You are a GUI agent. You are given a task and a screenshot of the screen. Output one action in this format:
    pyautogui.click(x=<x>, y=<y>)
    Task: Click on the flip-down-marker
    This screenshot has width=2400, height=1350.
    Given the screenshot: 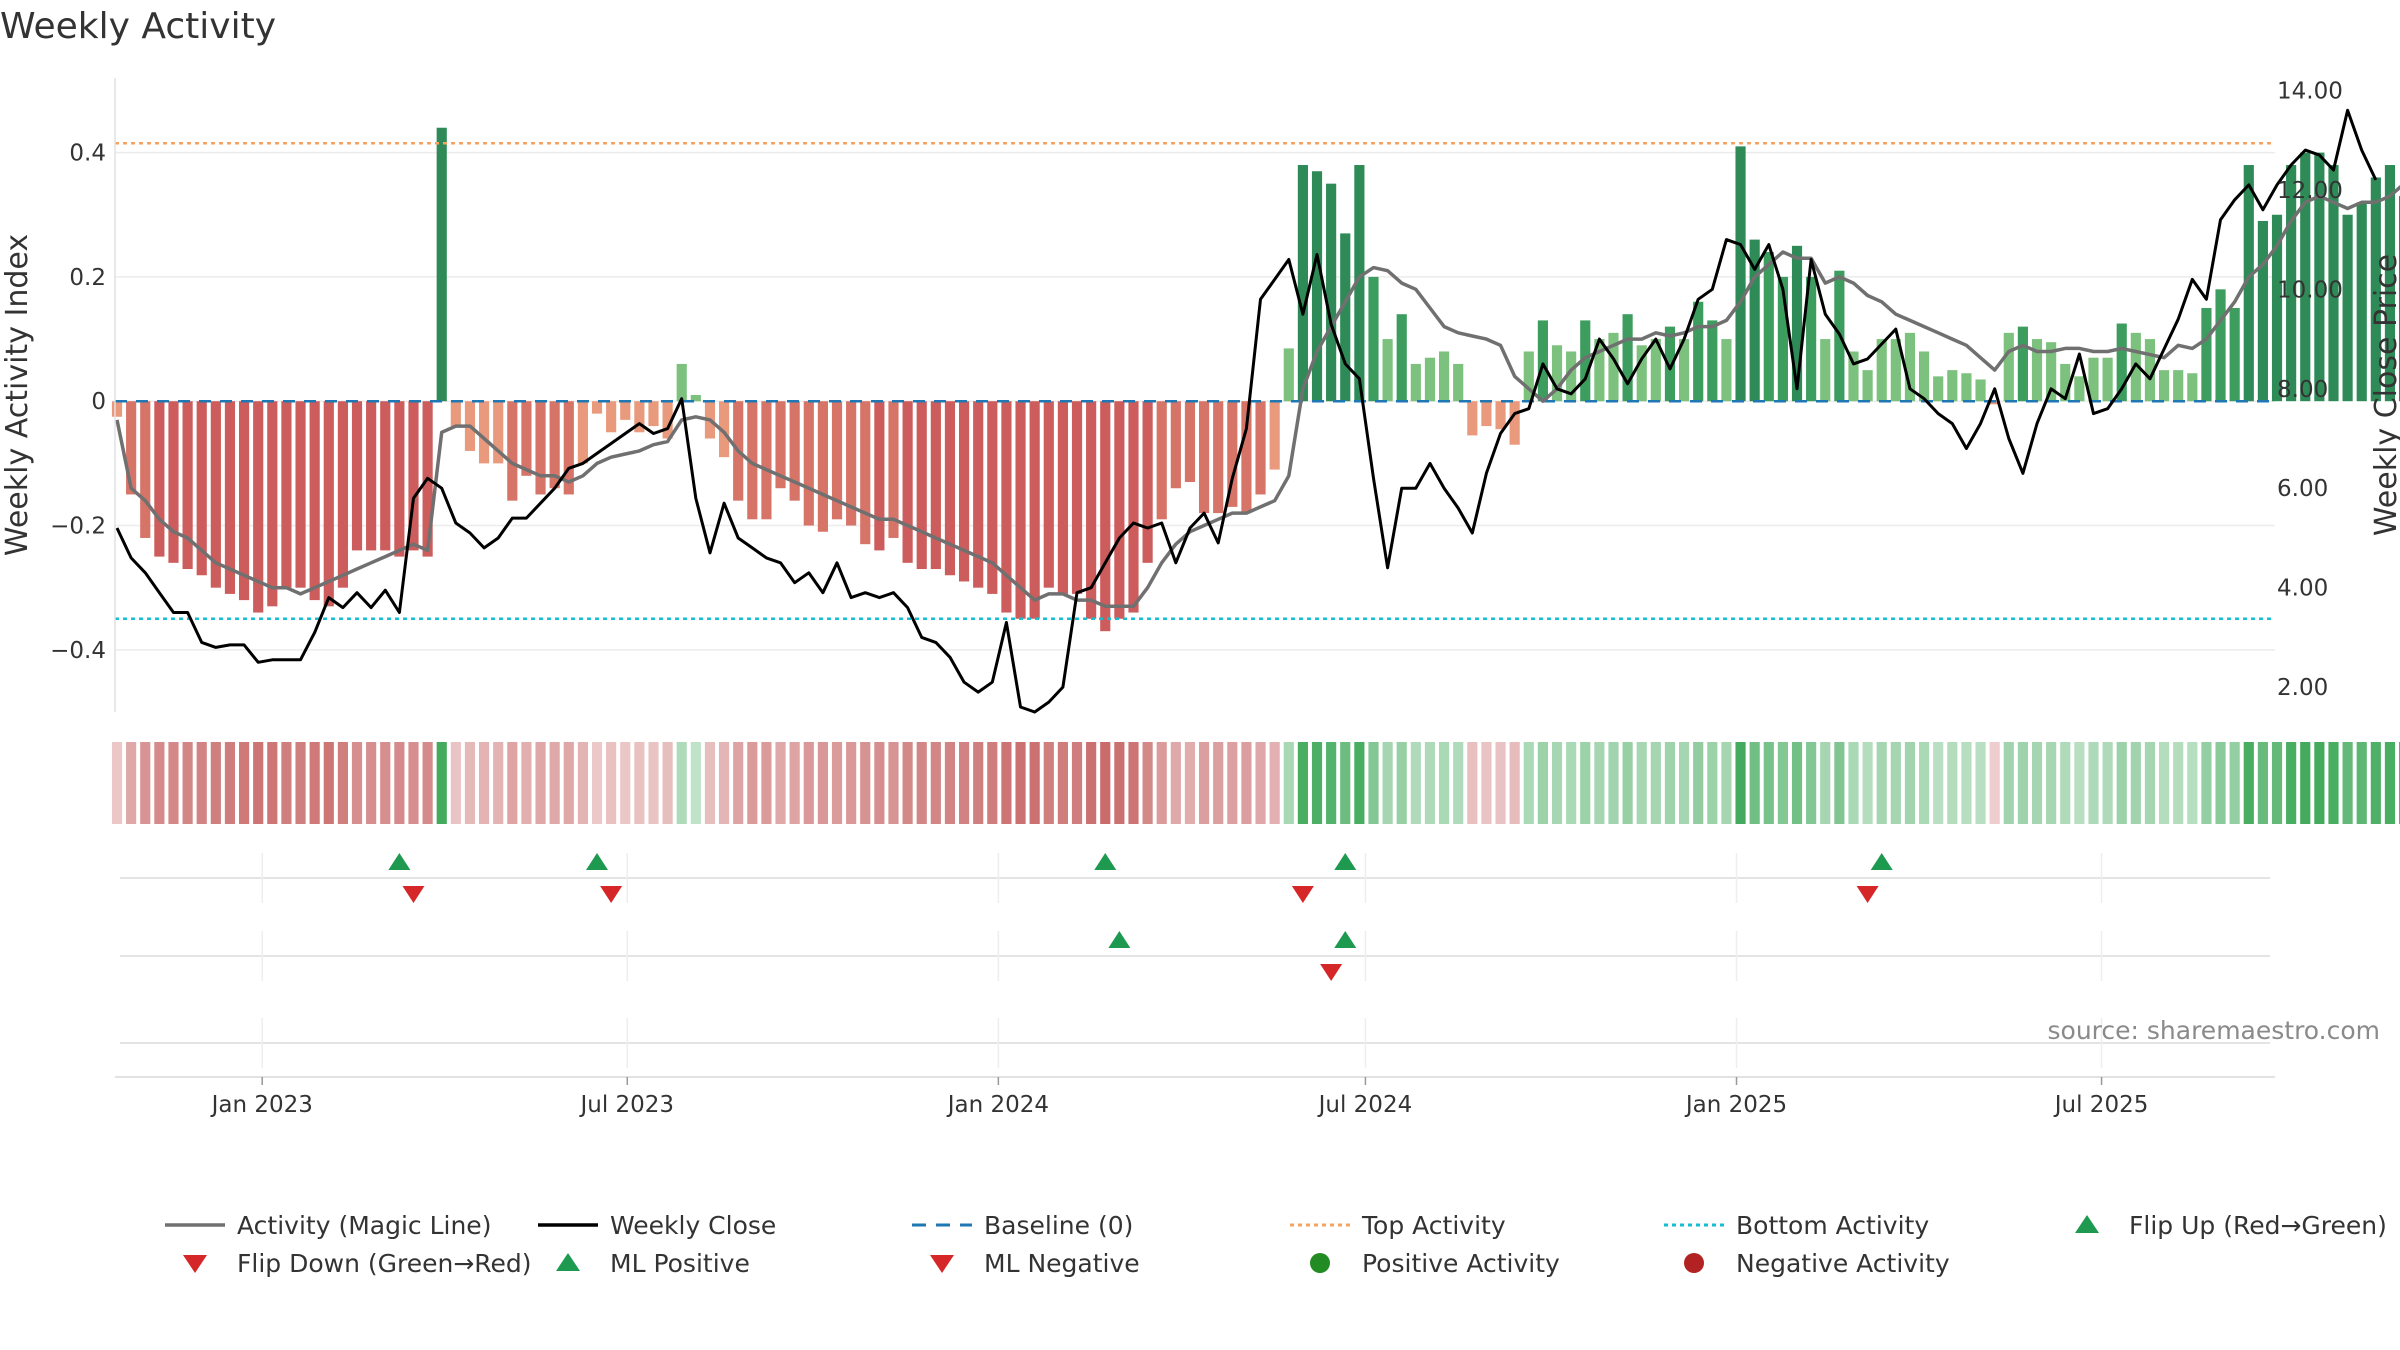 What is the action you would take?
    pyautogui.click(x=413, y=894)
    